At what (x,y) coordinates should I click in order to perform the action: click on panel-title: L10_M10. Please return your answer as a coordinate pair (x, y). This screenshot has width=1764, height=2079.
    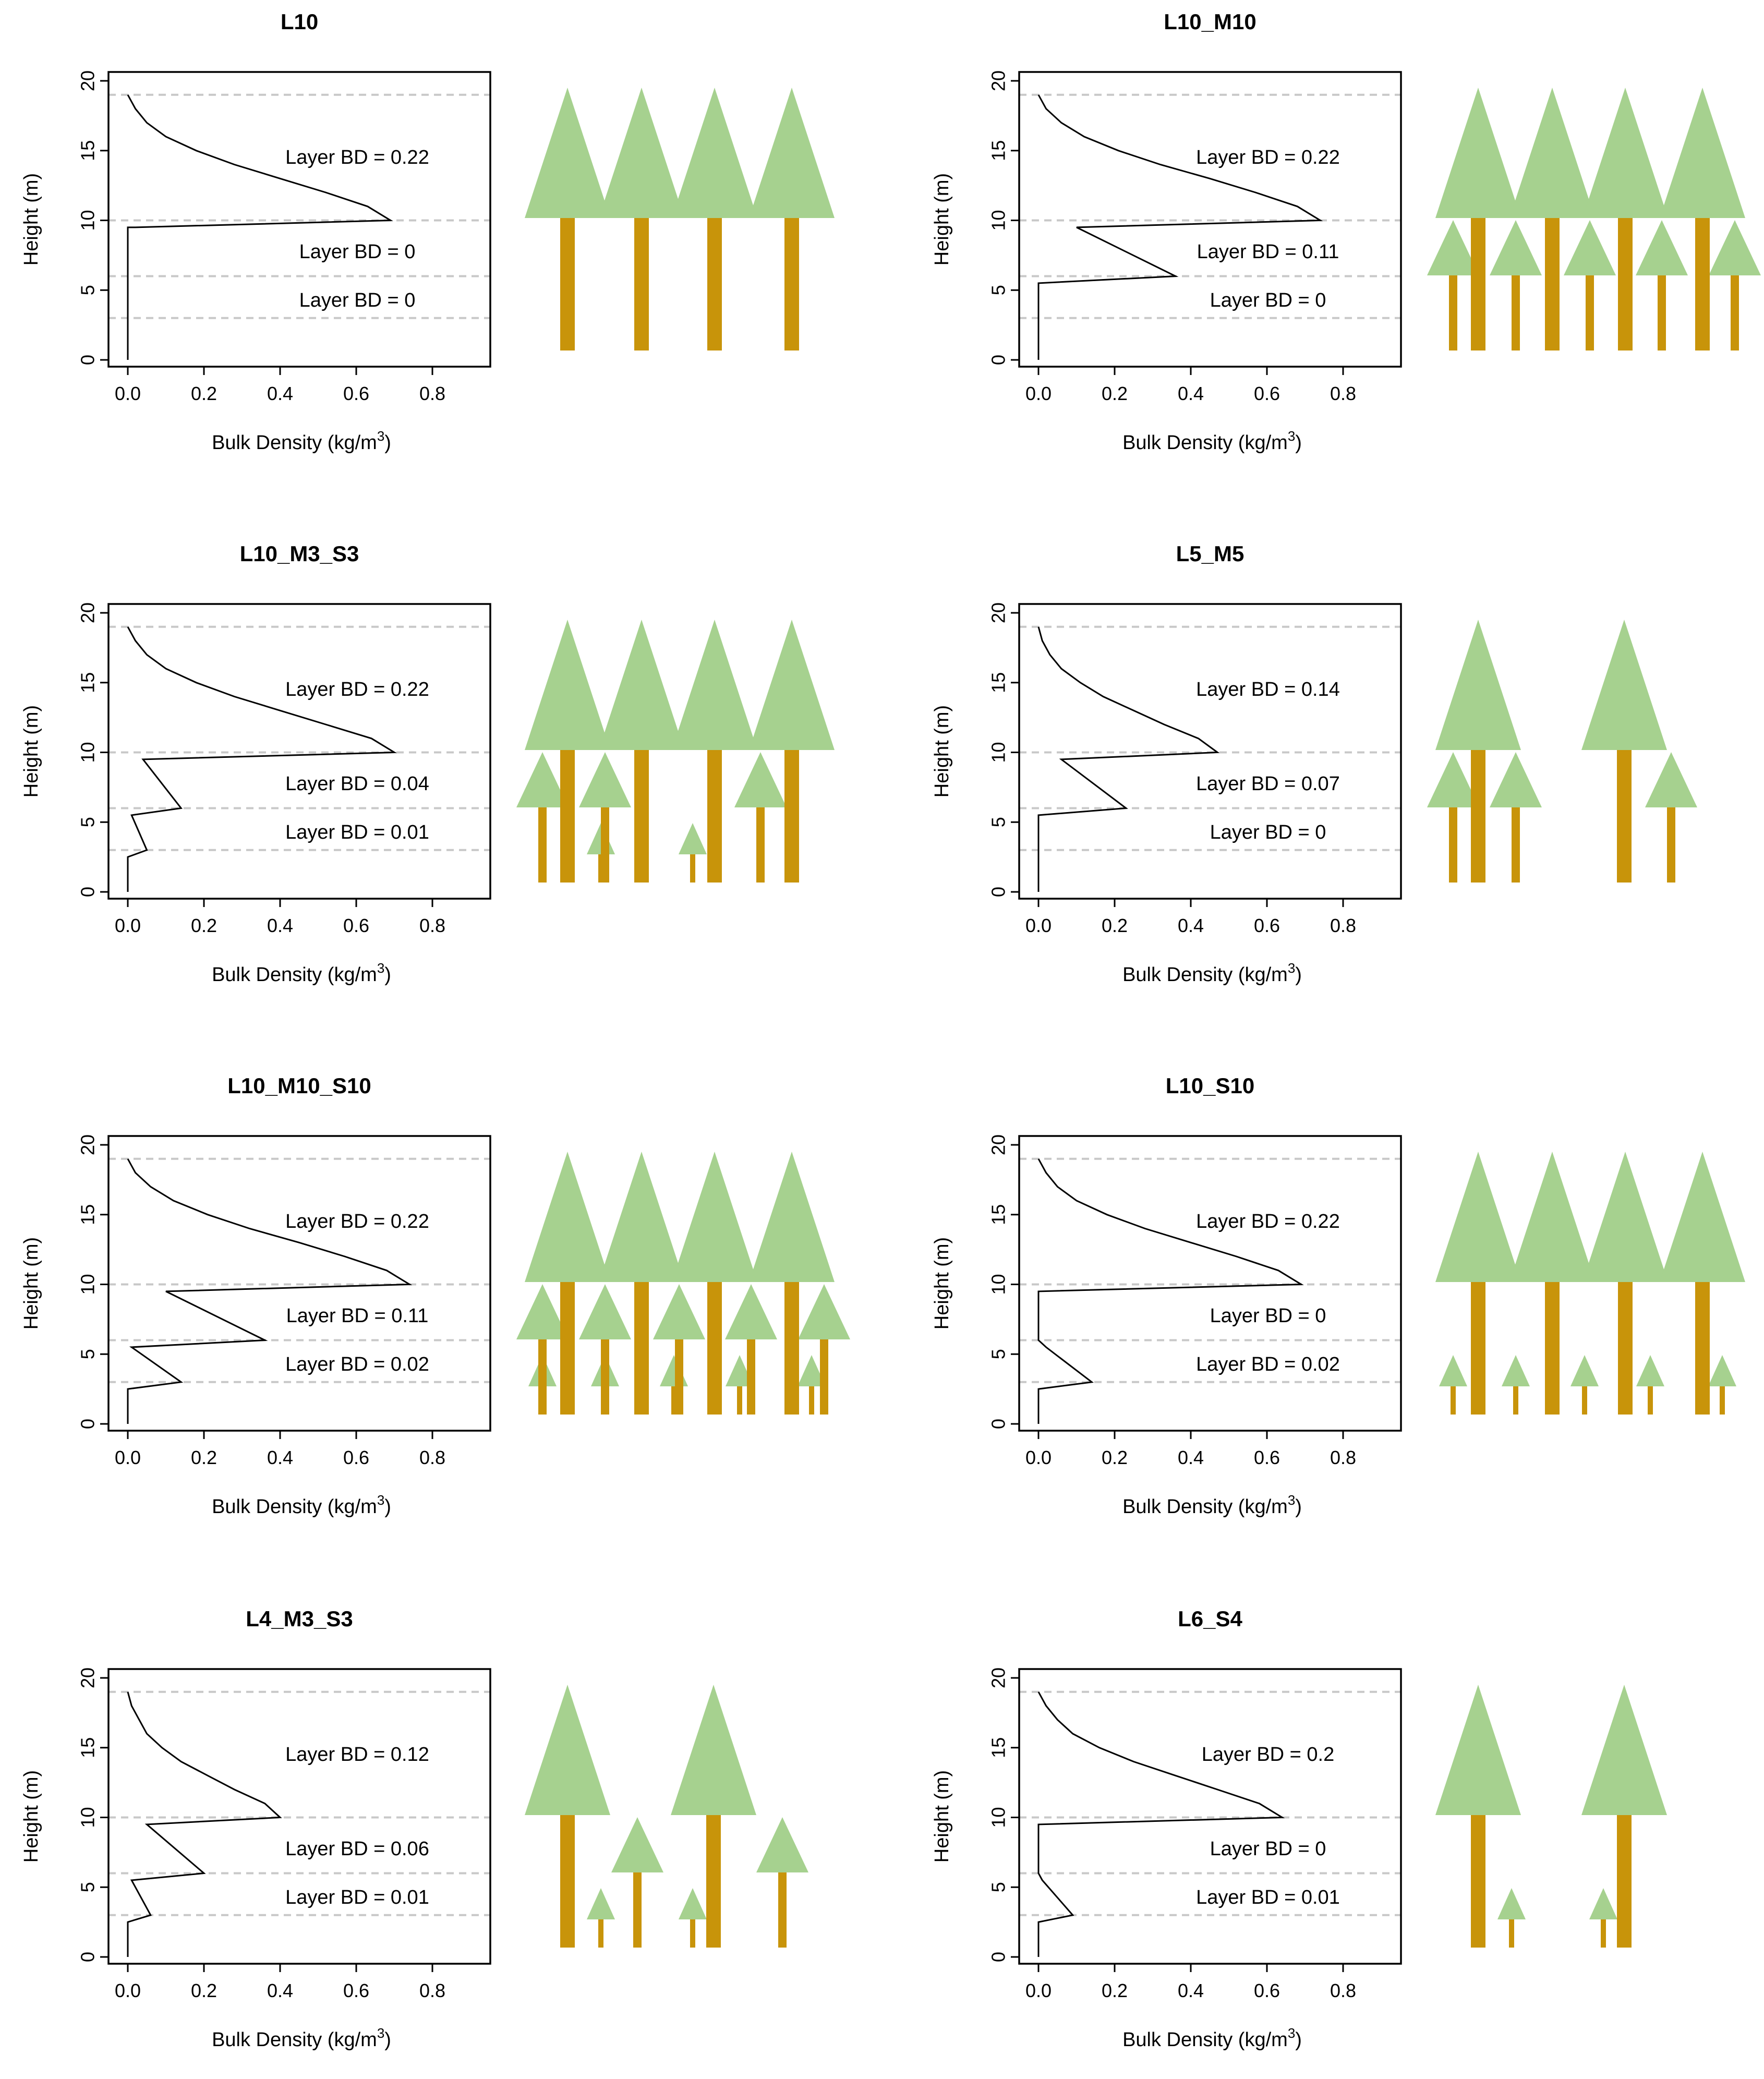
    Looking at the image, I should click on (1210, 22).